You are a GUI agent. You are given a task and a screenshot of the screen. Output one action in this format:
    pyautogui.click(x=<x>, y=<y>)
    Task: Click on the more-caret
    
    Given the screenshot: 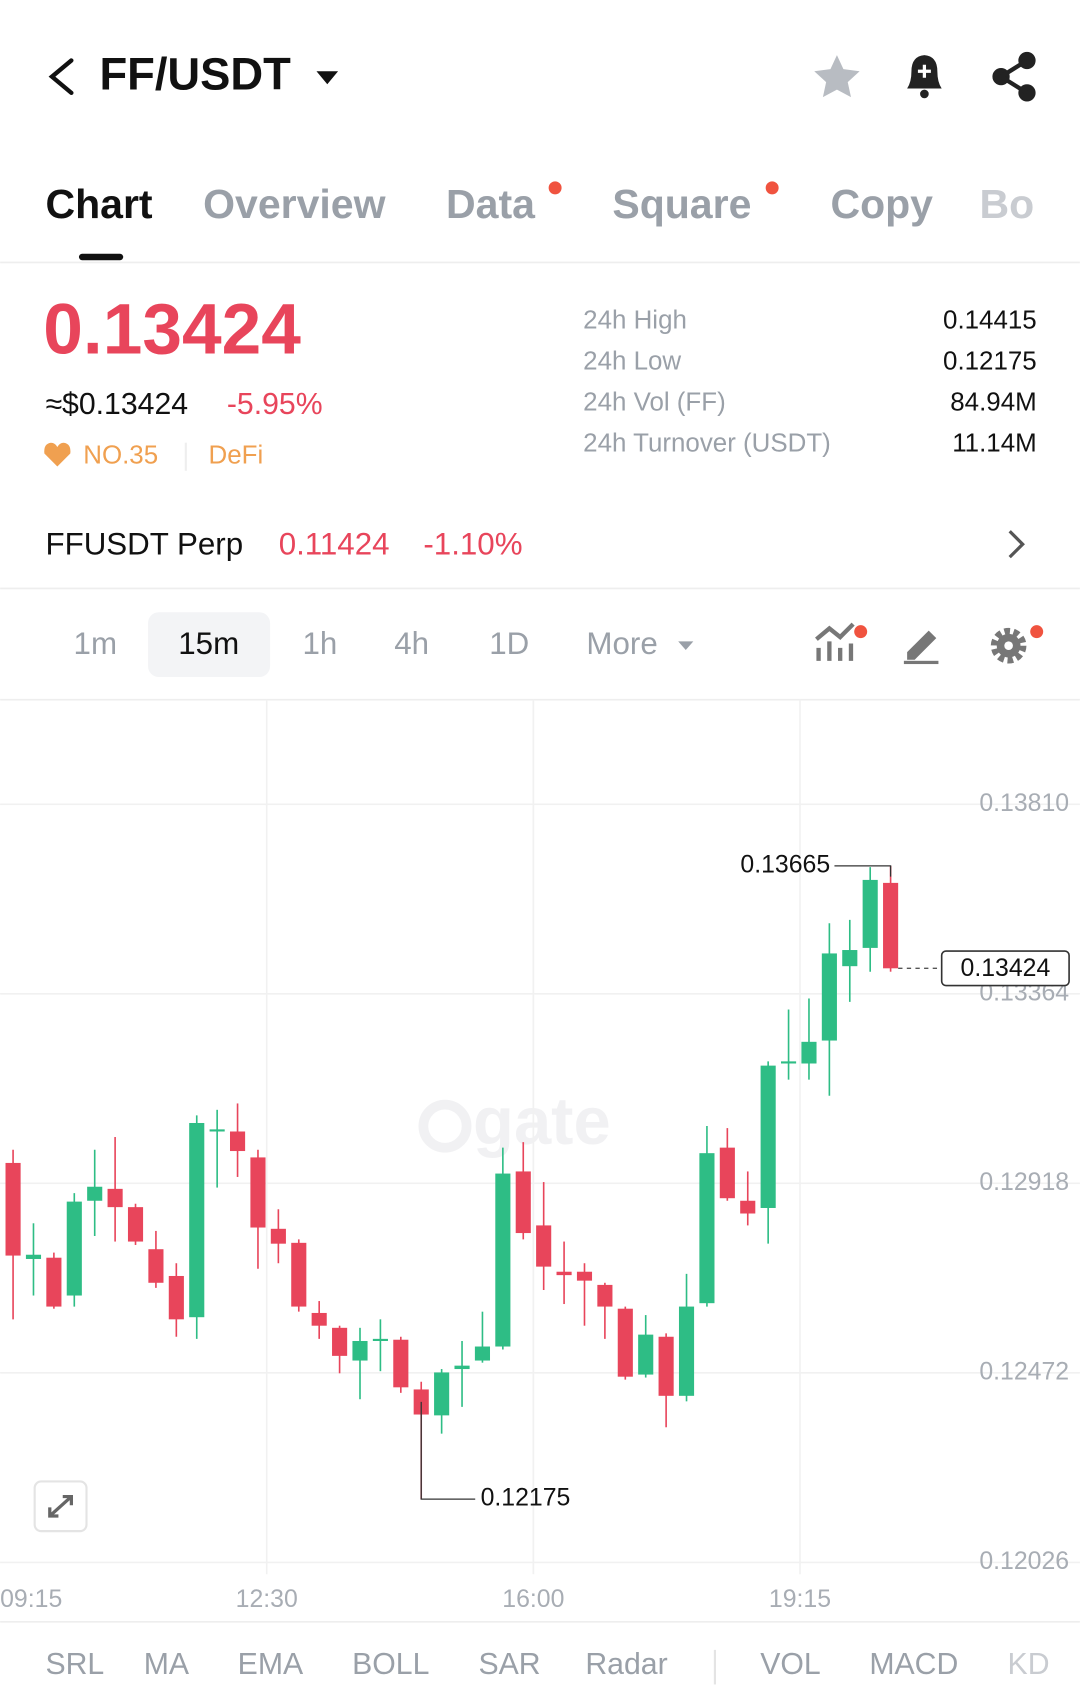 What is the action you would take?
    pyautogui.click(x=686, y=646)
    